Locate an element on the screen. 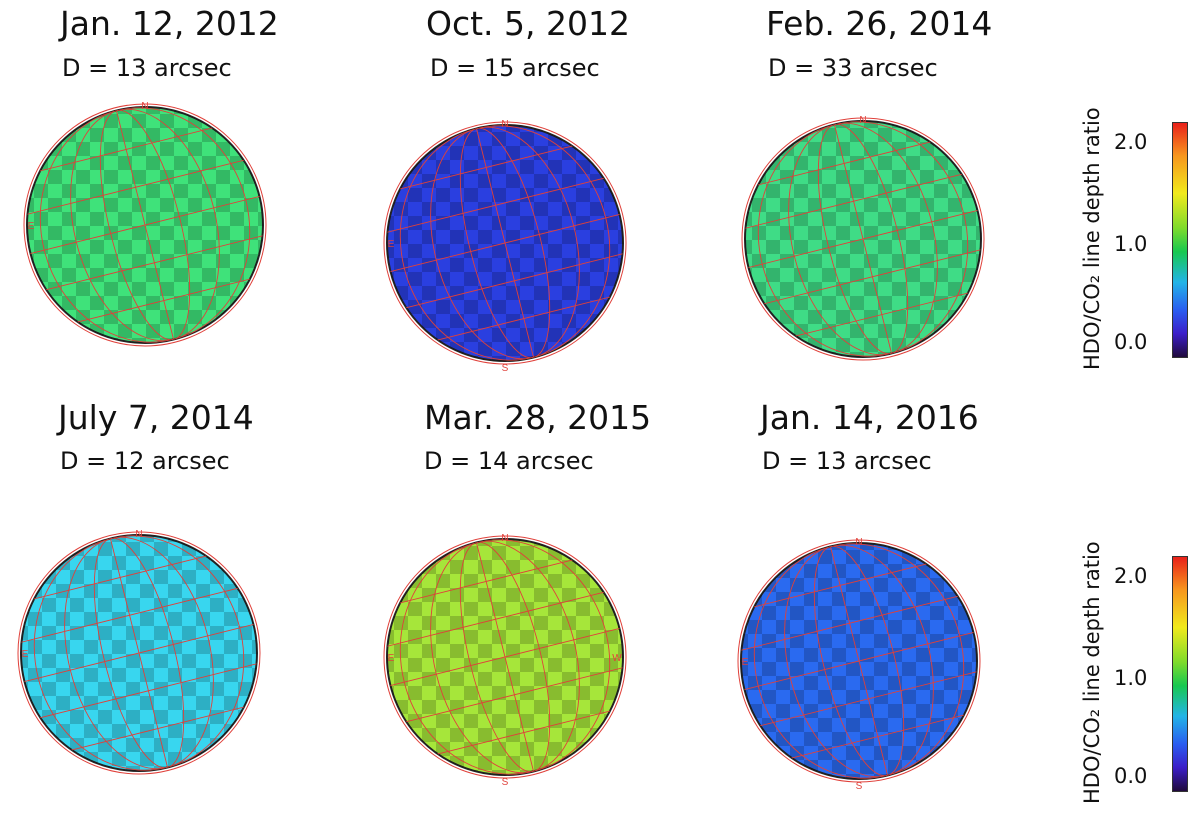 This screenshot has height=839, width=1200. panel-date: Jan. 14, 2016 is located at coordinates (869, 417).